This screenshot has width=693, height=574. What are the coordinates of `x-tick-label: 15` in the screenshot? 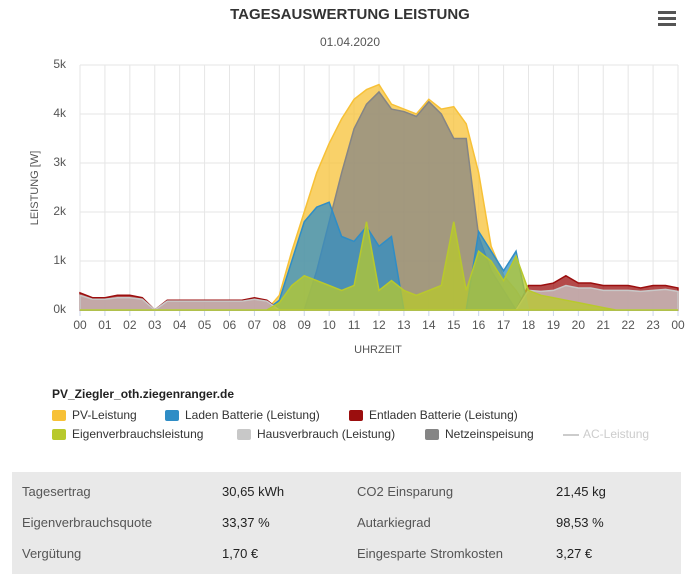 It's located at (454, 325).